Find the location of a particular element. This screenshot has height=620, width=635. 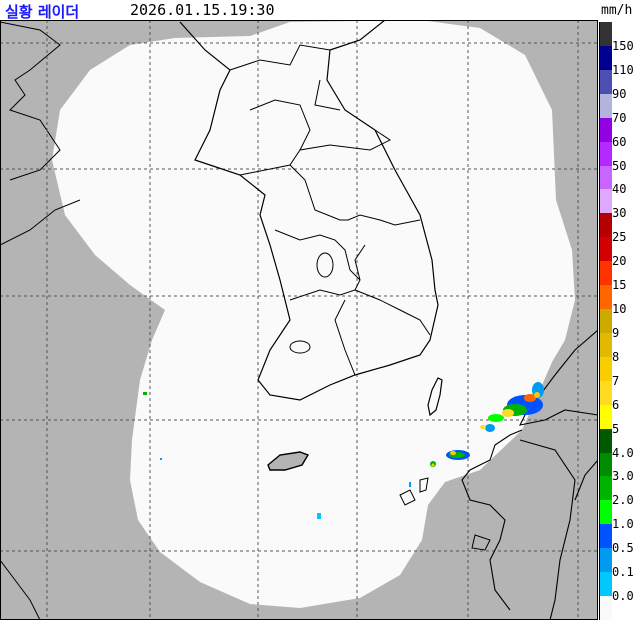

legend-label: 9 is located at coordinates (616, 332).